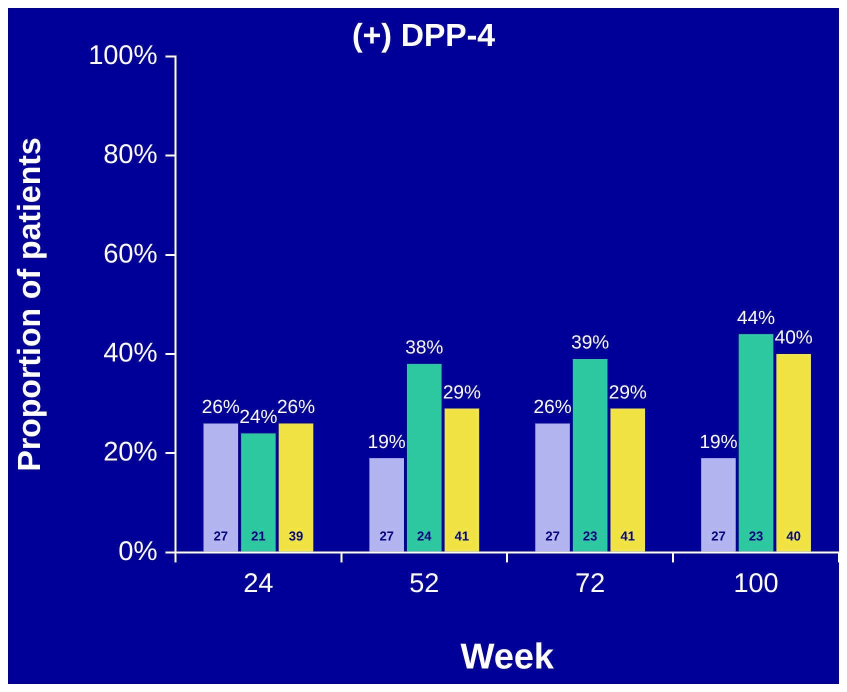 The height and width of the screenshot is (692, 847). I want to click on y-tick-label: 80%, so click(130, 154).